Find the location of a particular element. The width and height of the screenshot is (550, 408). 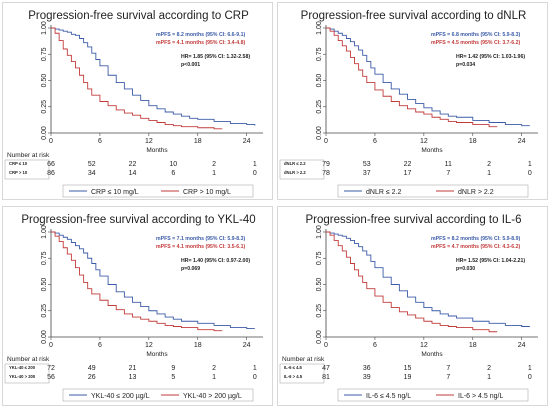

risk-count: 5 is located at coordinates (173, 377).